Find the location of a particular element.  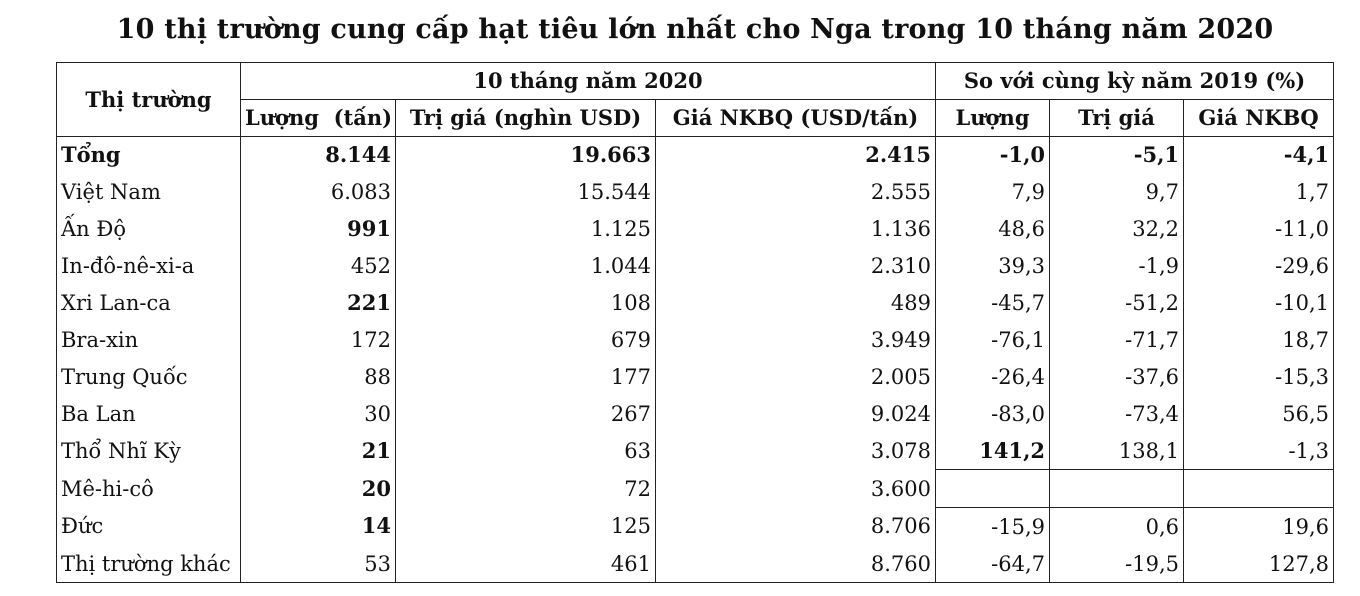

cell-cmp-price is located at coordinates (1259, 488).